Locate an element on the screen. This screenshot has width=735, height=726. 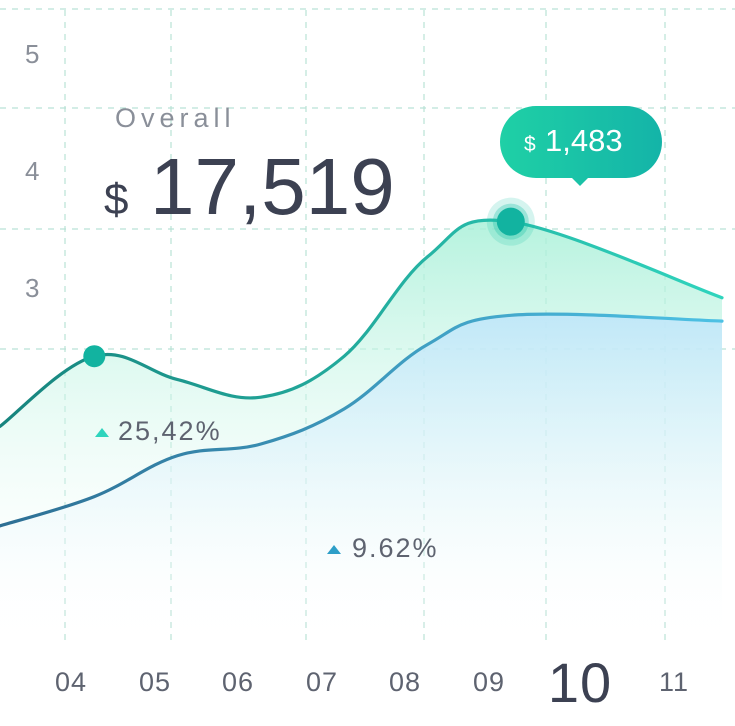
x-tick-label: 09 is located at coordinates (489, 682).